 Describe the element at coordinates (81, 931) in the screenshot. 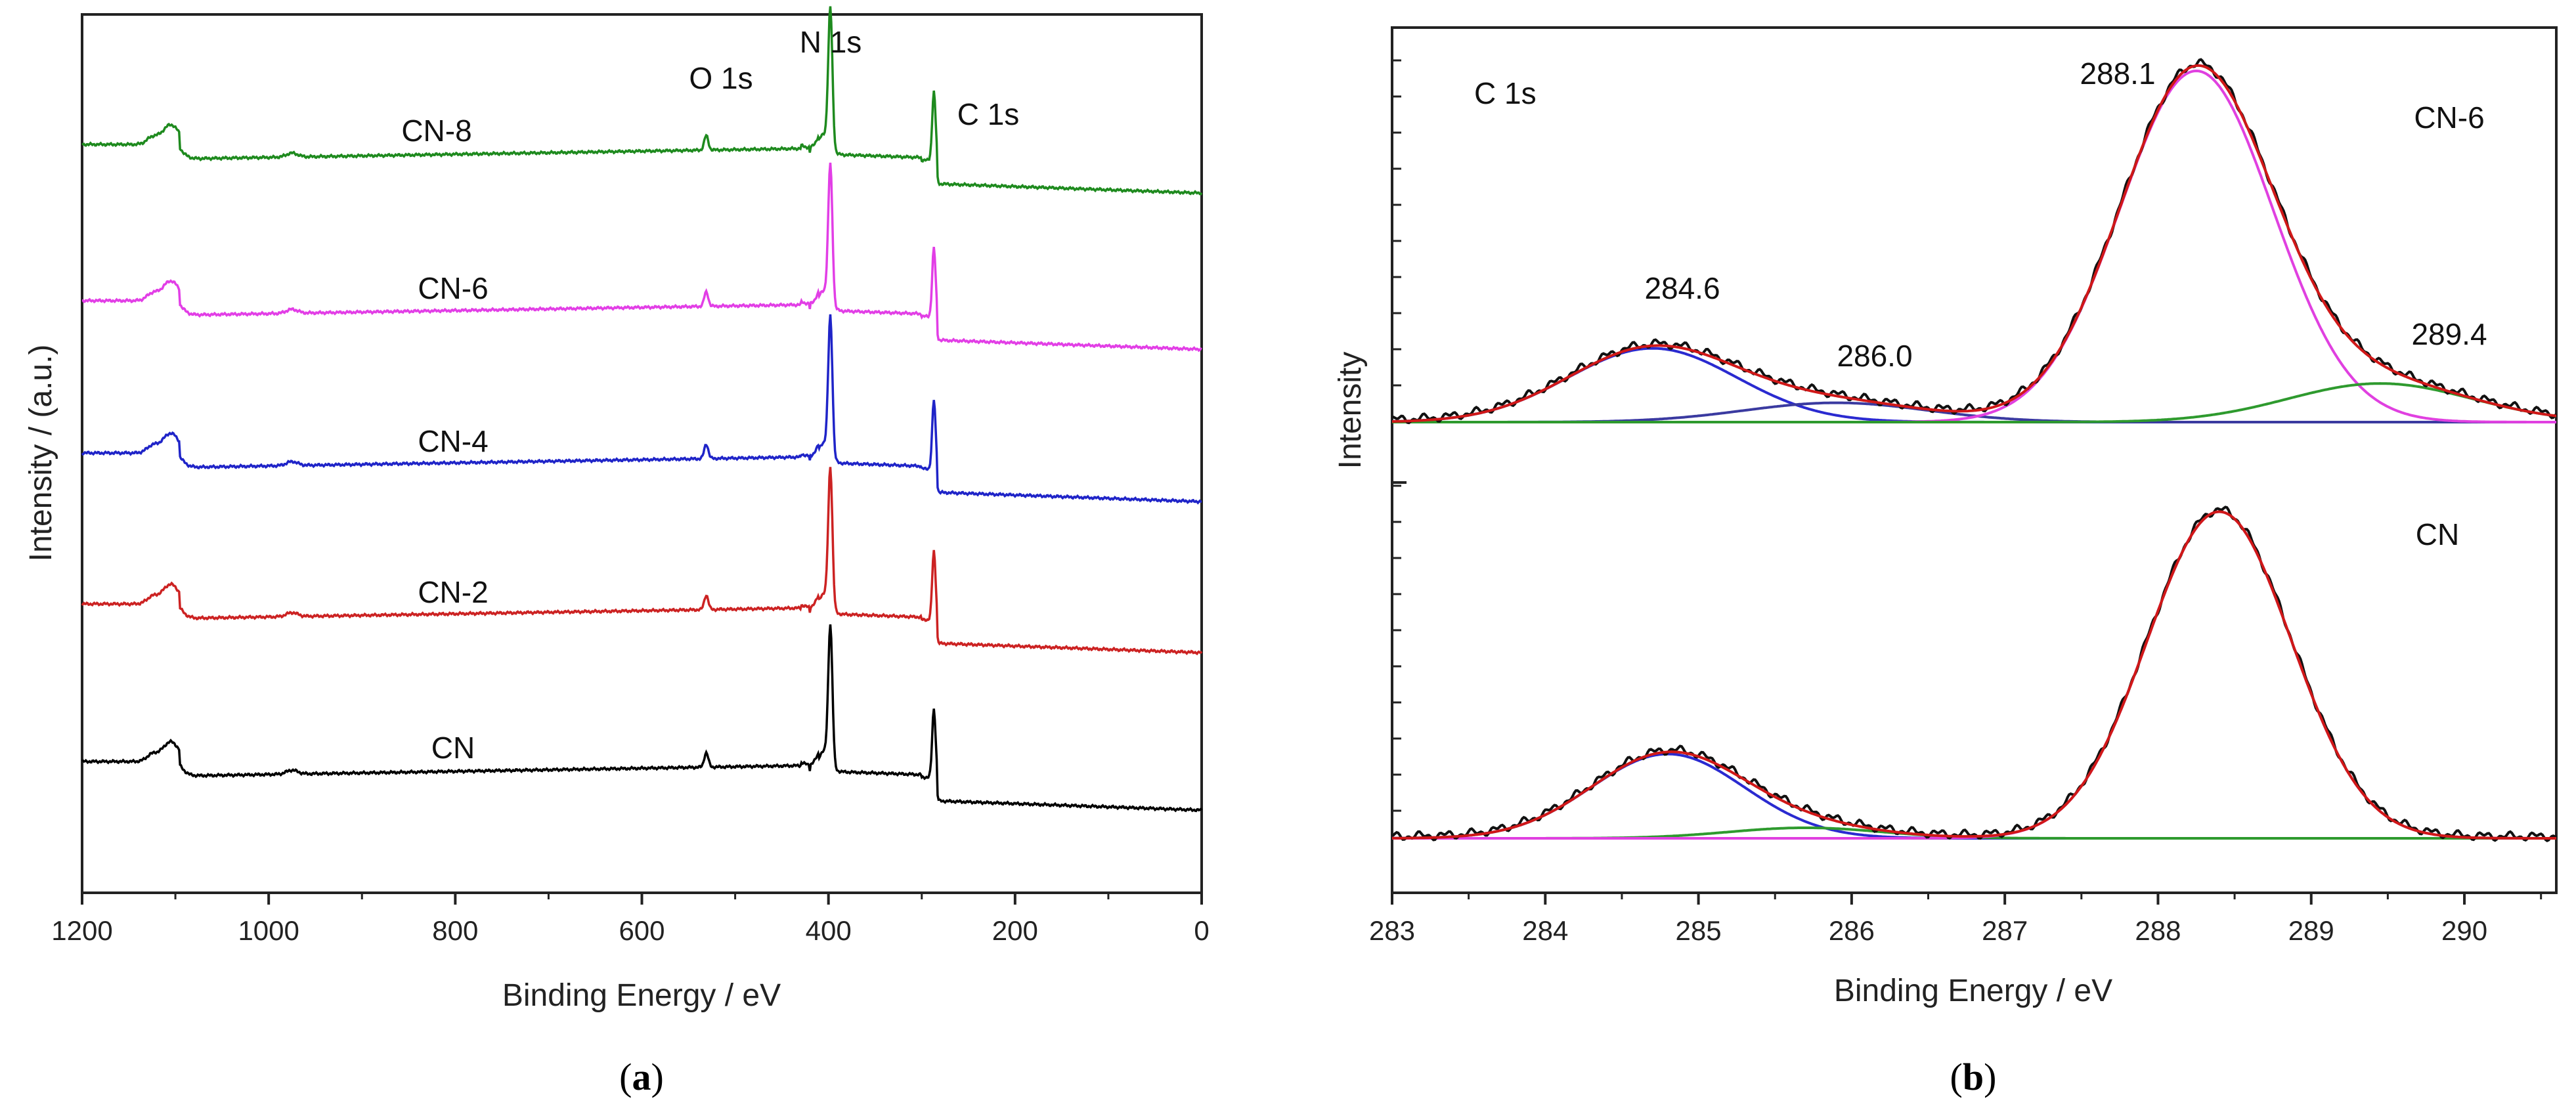

I see `panel-a-x-tick-label: 1200` at that location.